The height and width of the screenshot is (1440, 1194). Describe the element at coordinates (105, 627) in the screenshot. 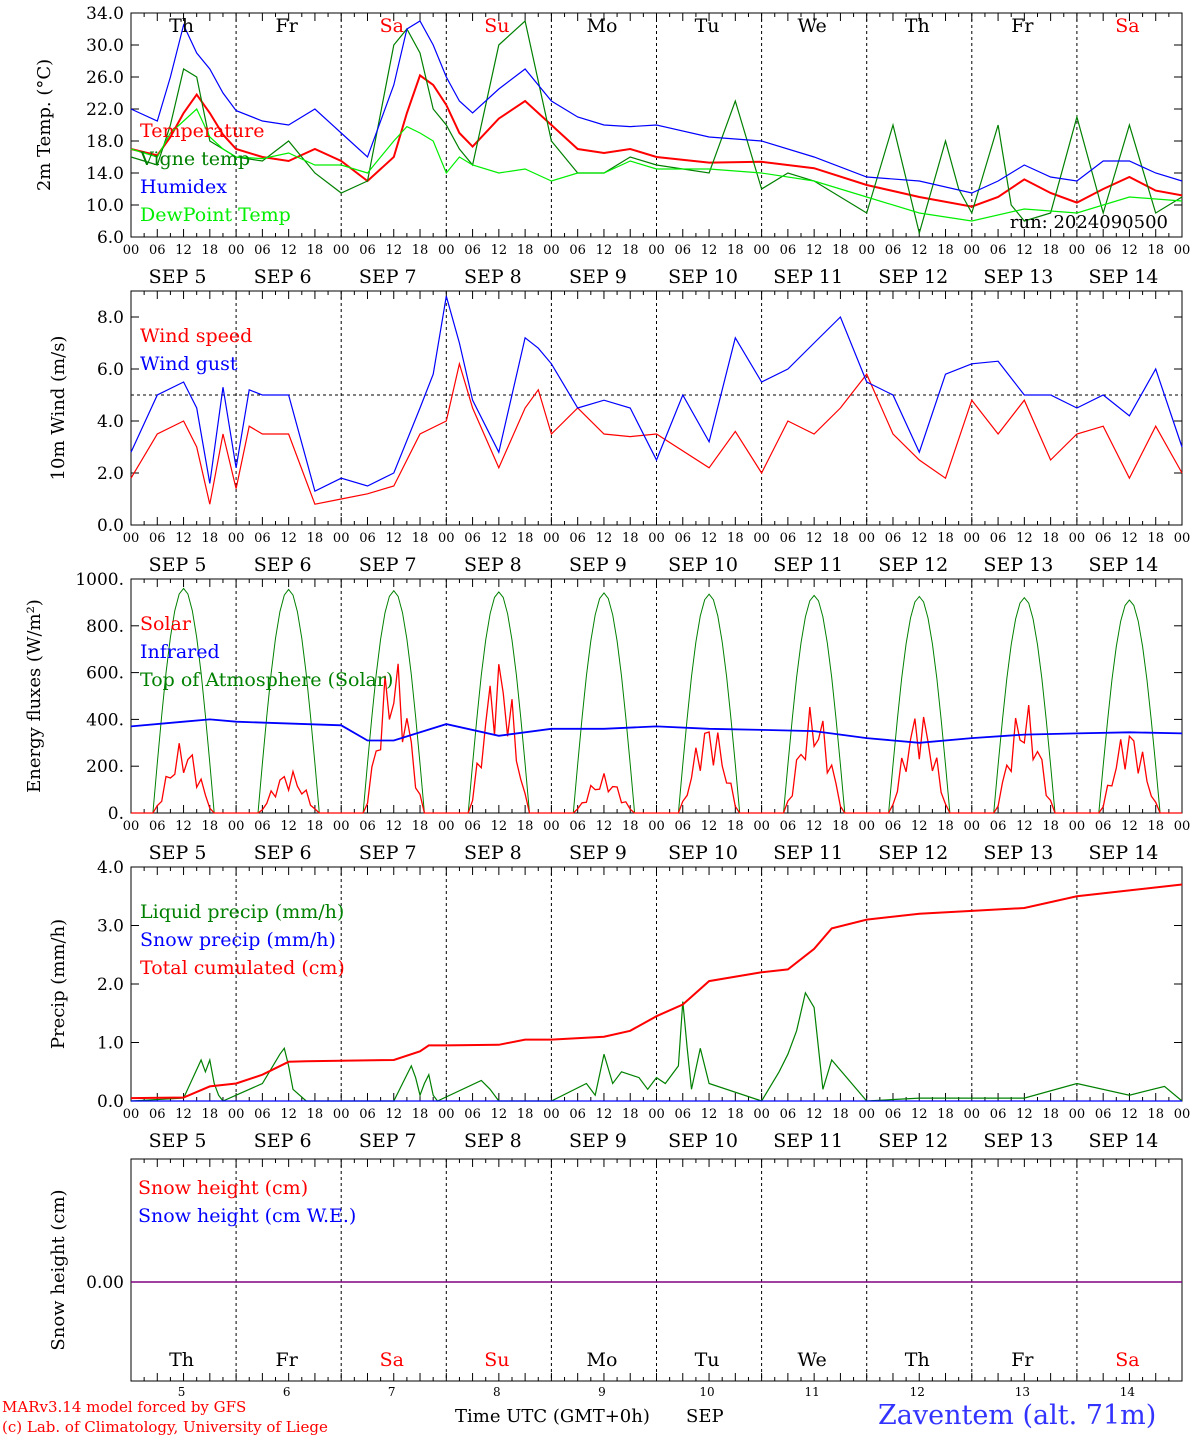

I see `y-tick-label: 800.` at that location.